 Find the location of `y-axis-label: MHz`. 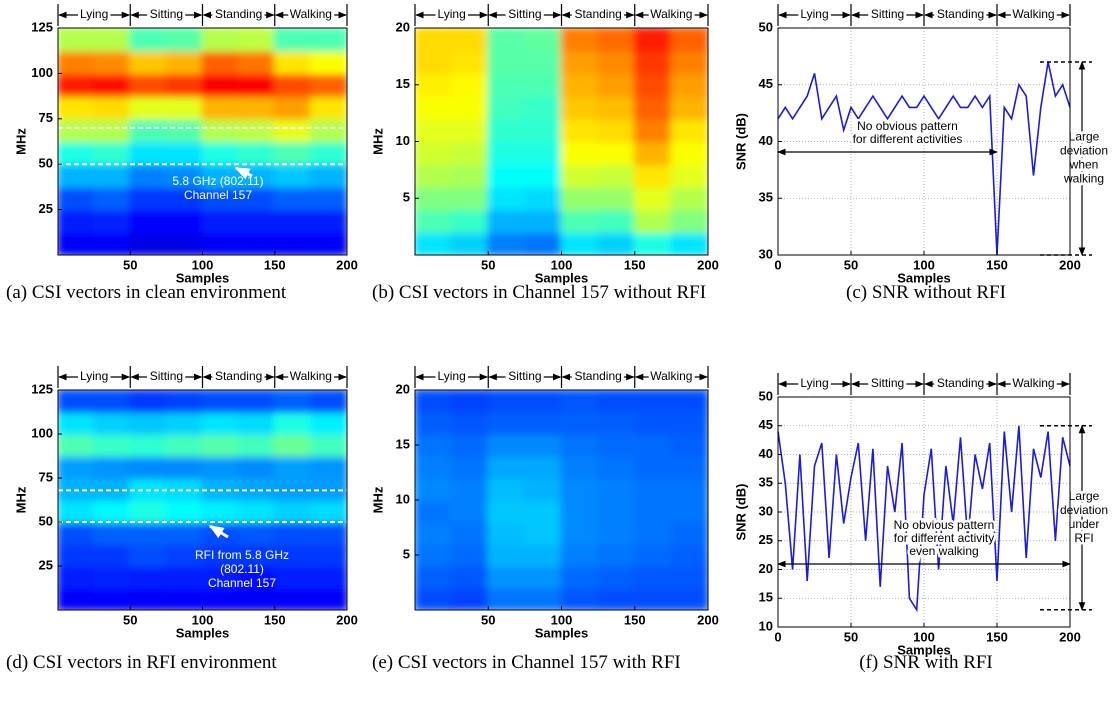

y-axis-label: MHz is located at coordinates (20, 141).